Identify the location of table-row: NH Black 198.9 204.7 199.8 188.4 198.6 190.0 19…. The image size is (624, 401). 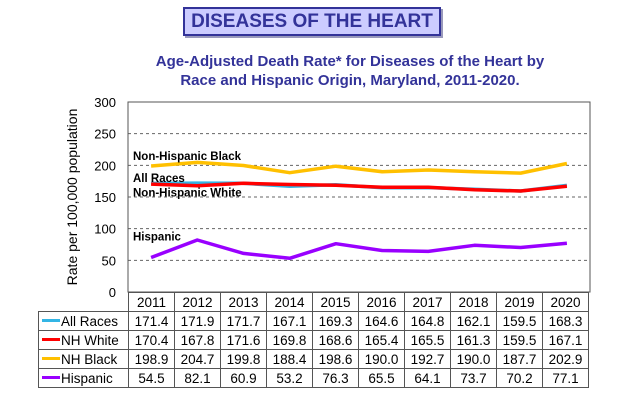
(313, 359).